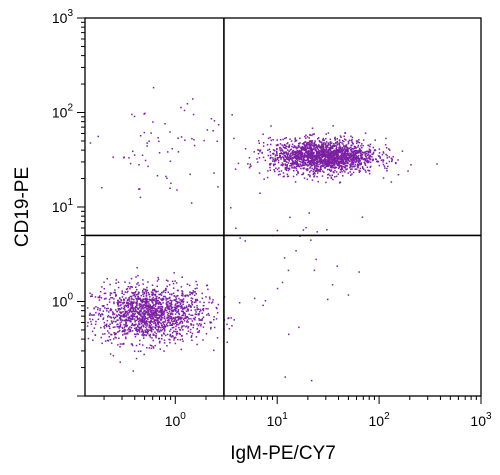  I want to click on x-tick-label: 100, so click(176, 420).